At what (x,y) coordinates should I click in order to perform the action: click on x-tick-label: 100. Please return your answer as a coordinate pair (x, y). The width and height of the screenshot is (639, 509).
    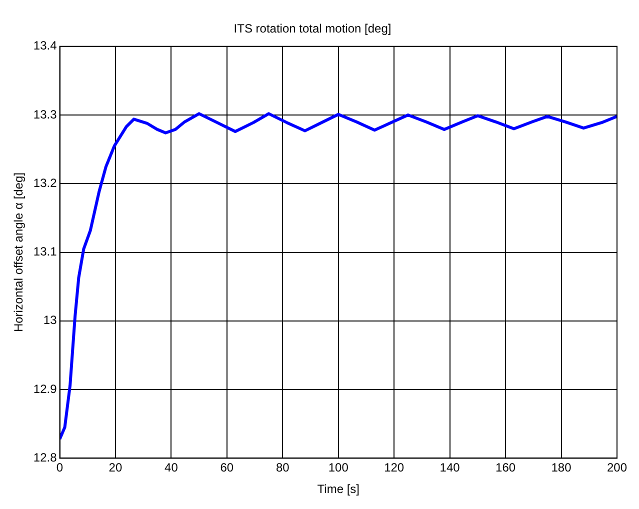
    Looking at the image, I should click on (338, 467).